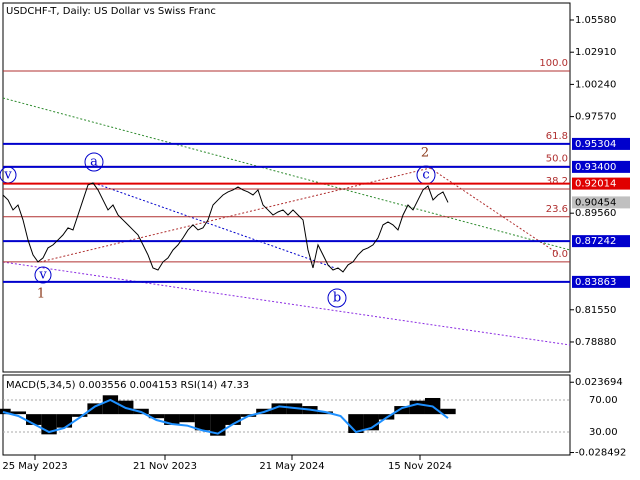 This screenshot has width=640, height=480. I want to click on level-label: 0.83863, so click(595, 282).